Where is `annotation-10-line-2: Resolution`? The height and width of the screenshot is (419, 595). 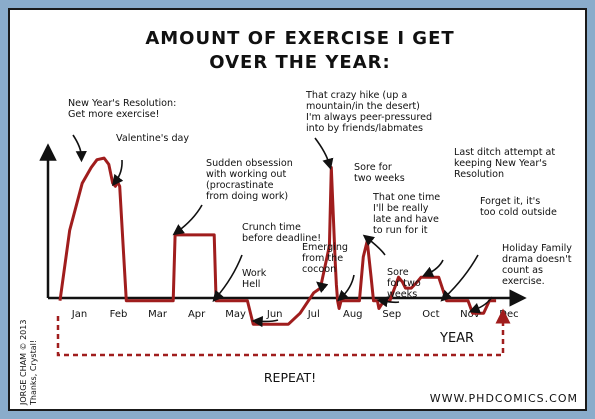 annotation-10-line-2: Resolution is located at coordinates (479, 174).